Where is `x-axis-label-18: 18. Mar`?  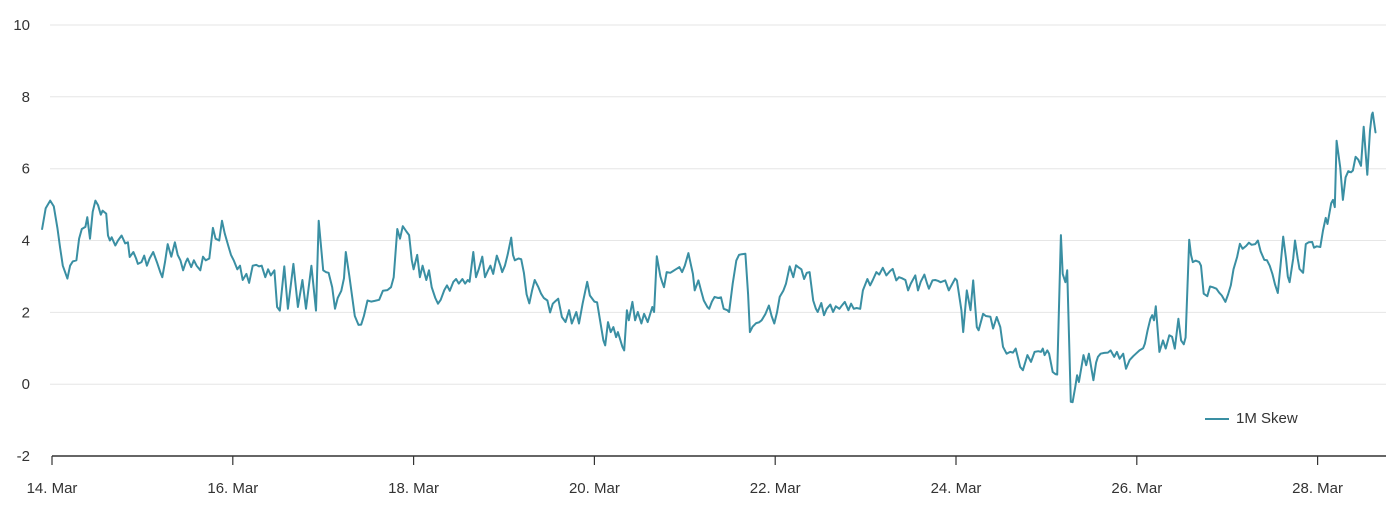
x-axis-label-18: 18. Mar is located at coordinates (413, 488).